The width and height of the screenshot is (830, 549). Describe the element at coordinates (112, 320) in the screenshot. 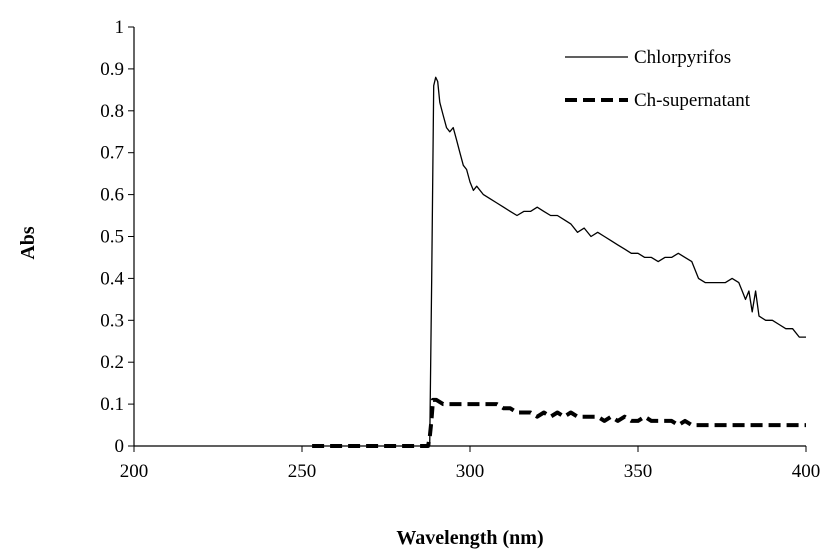

I see `y-tick-label: 0.3` at that location.